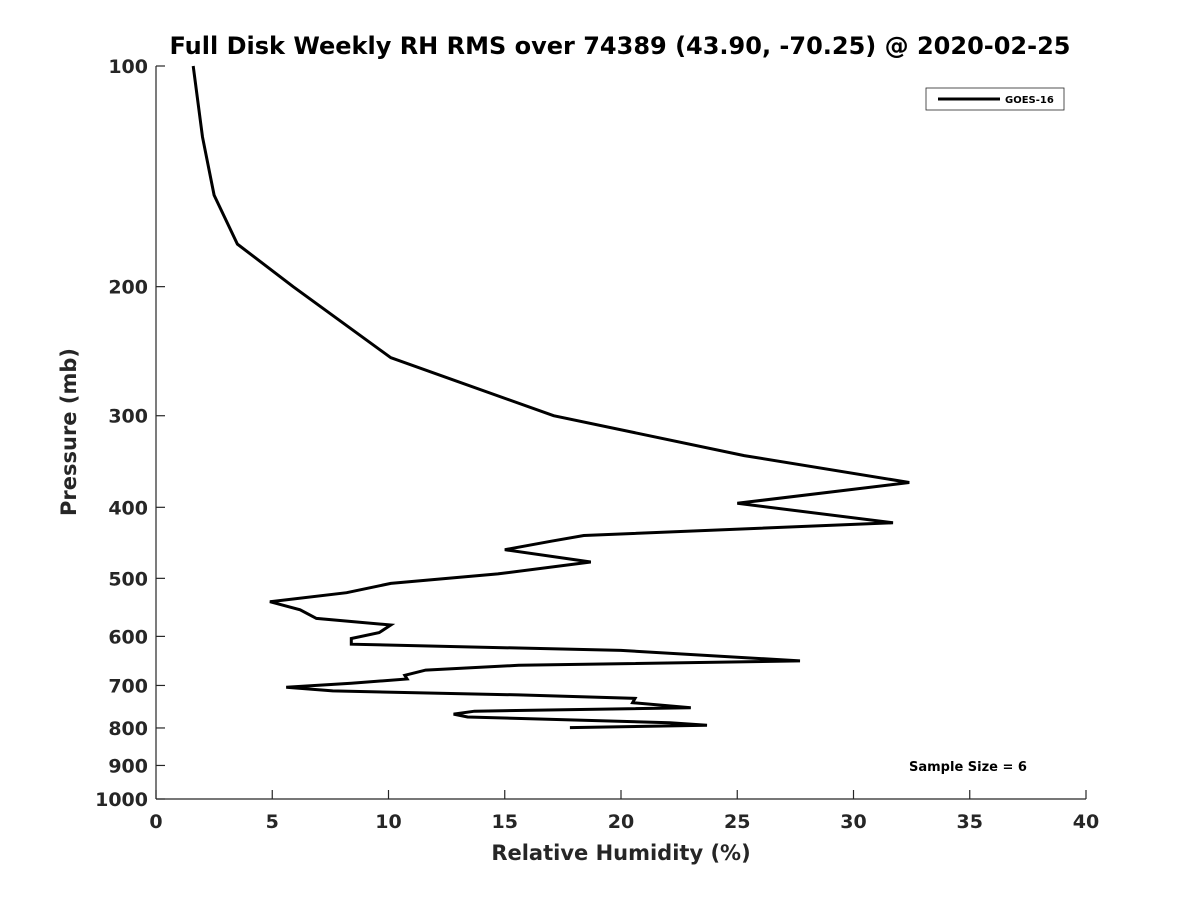  I want to click on legend-label-goes-16: GOES-16, so click(1029, 100).